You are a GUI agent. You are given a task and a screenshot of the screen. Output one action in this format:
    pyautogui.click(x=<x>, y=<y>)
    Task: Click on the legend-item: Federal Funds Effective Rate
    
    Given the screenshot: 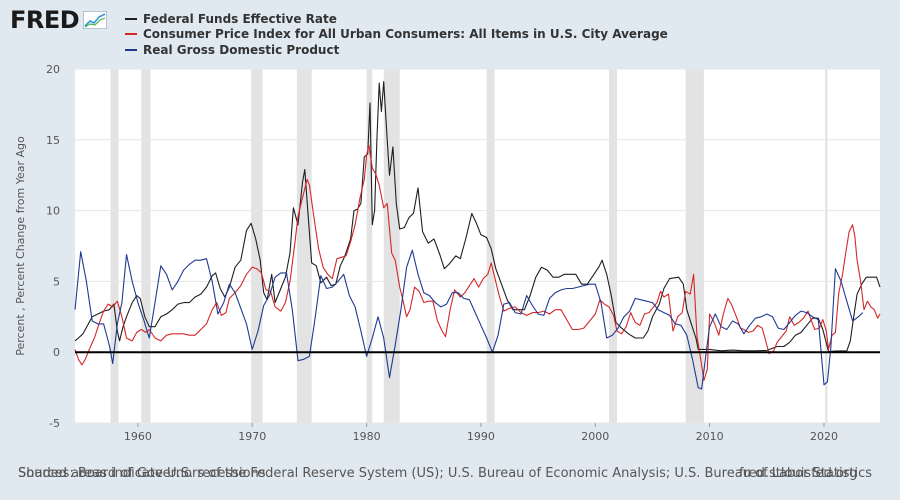 What is the action you would take?
    pyautogui.click(x=396, y=19)
    